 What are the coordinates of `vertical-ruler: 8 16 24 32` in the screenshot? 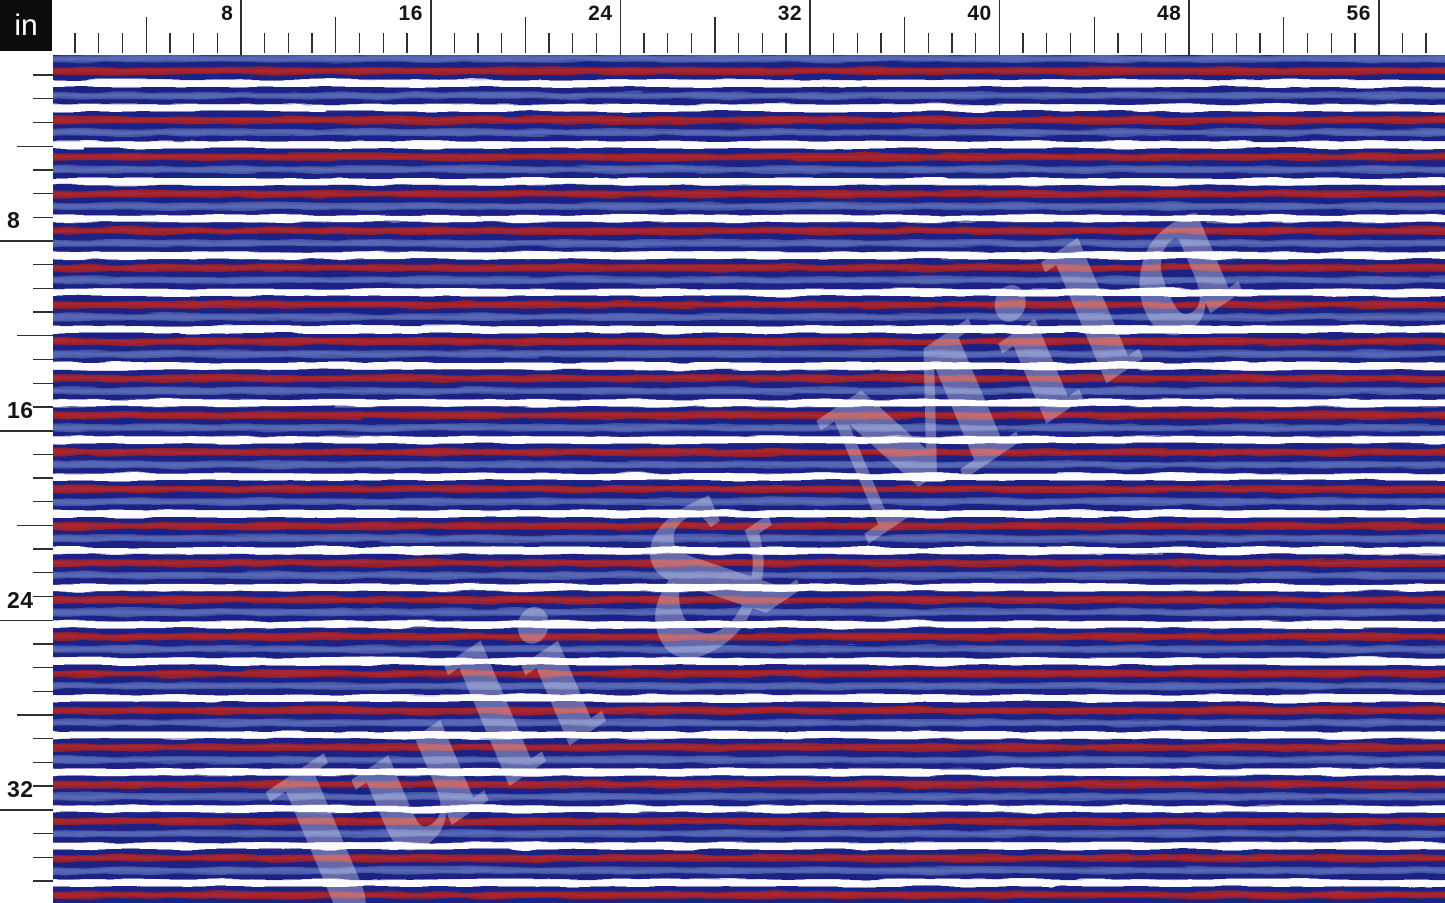 It's located at (26, 451).